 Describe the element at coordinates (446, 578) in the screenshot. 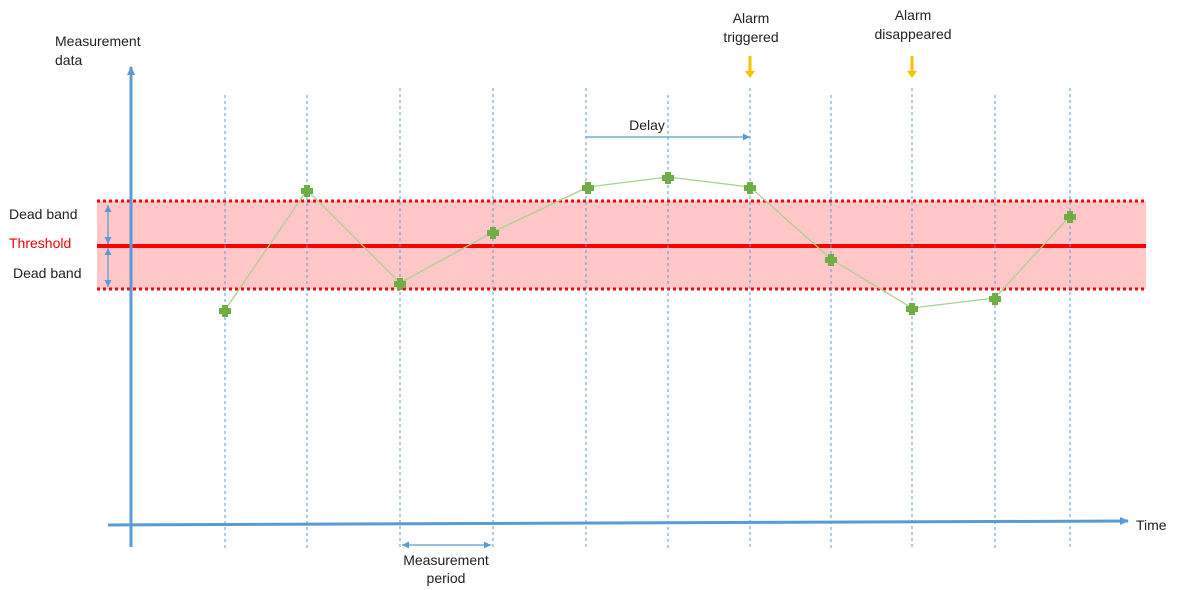

I see `measurement-period-label-line2: period` at that location.